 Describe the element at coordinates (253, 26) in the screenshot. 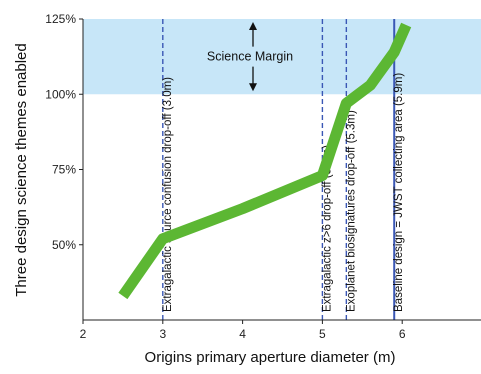

I see `margin-arrow-up-head` at that location.